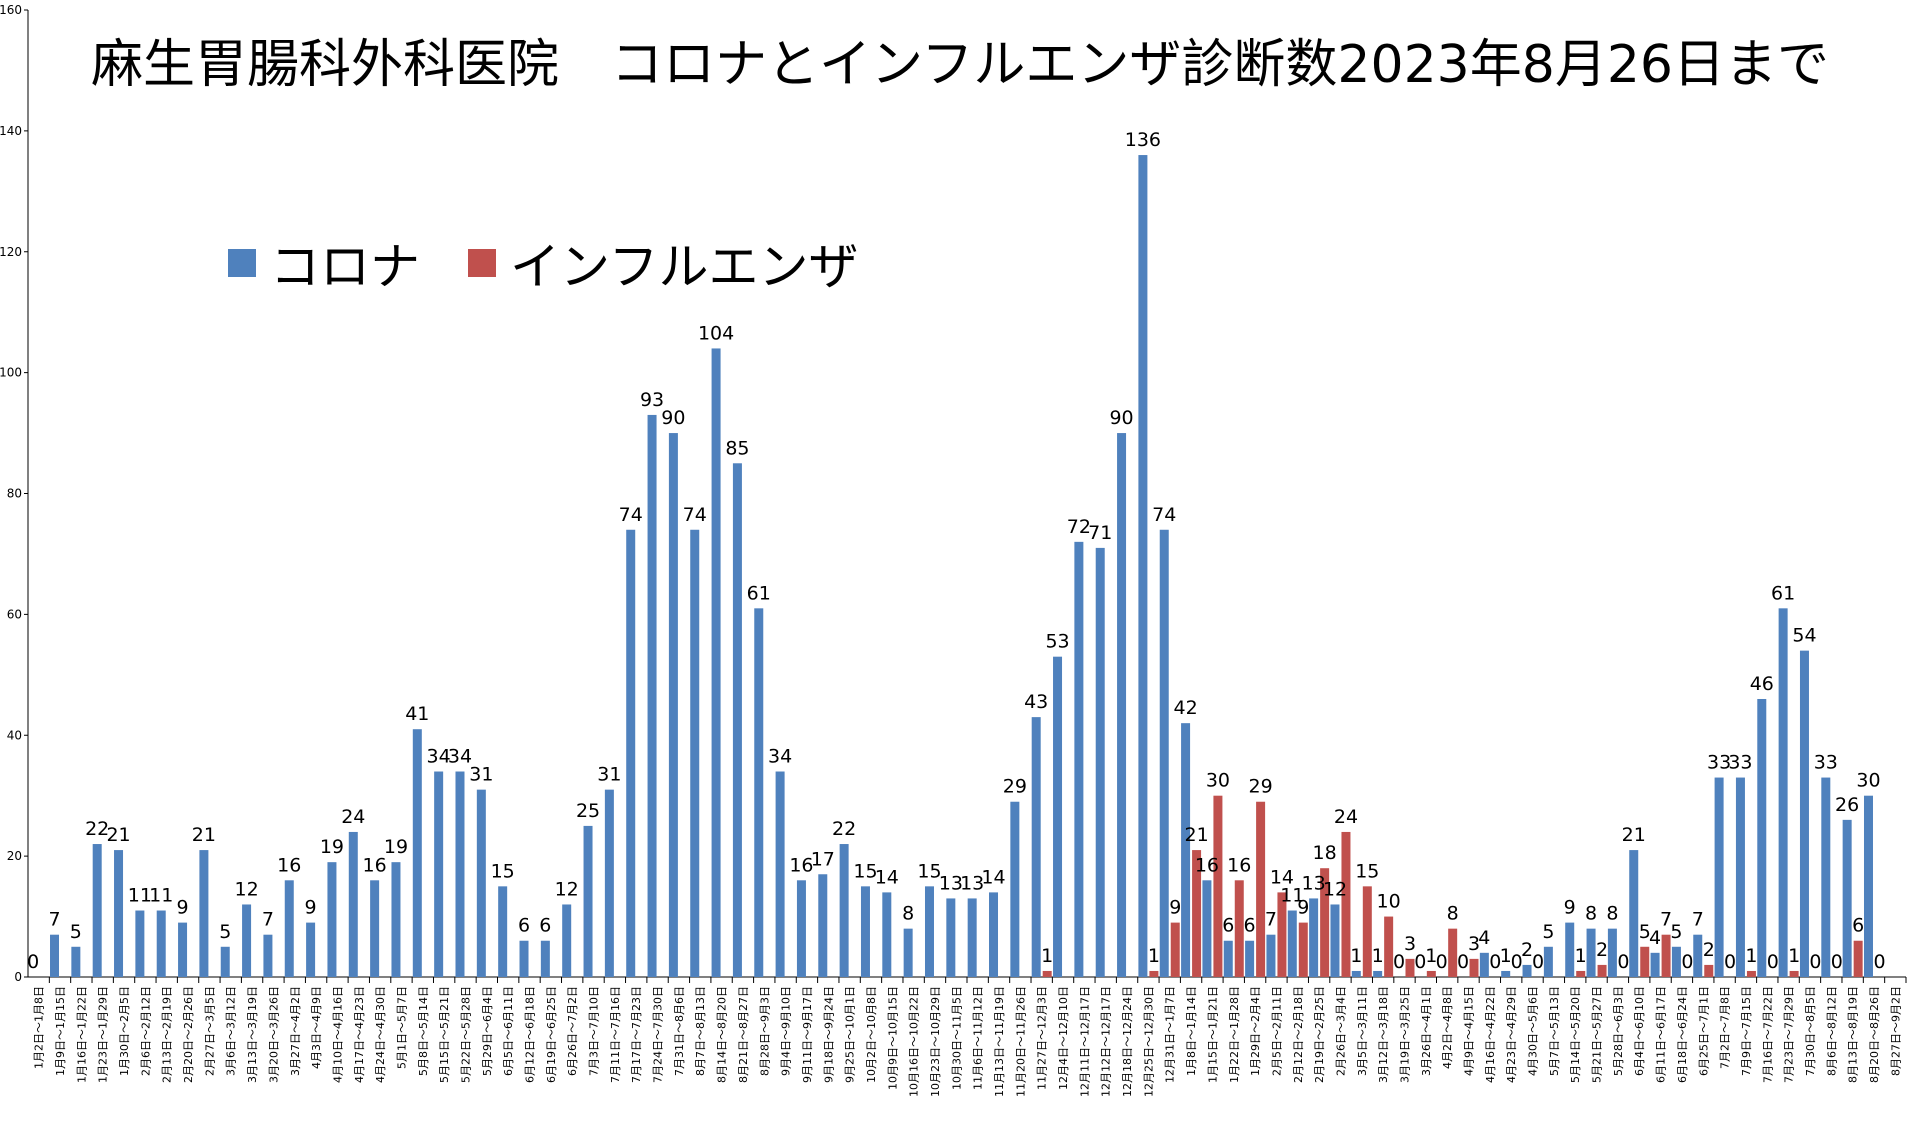 The image size is (1920, 1138). What do you see at coordinates (39, 1027) in the screenshot?
I see `x-tick-label: 1月2日～1月8日` at bounding box center [39, 1027].